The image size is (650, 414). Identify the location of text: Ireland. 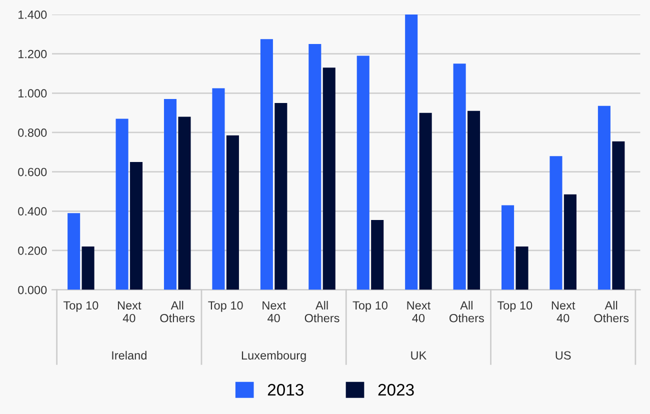
(129, 355).